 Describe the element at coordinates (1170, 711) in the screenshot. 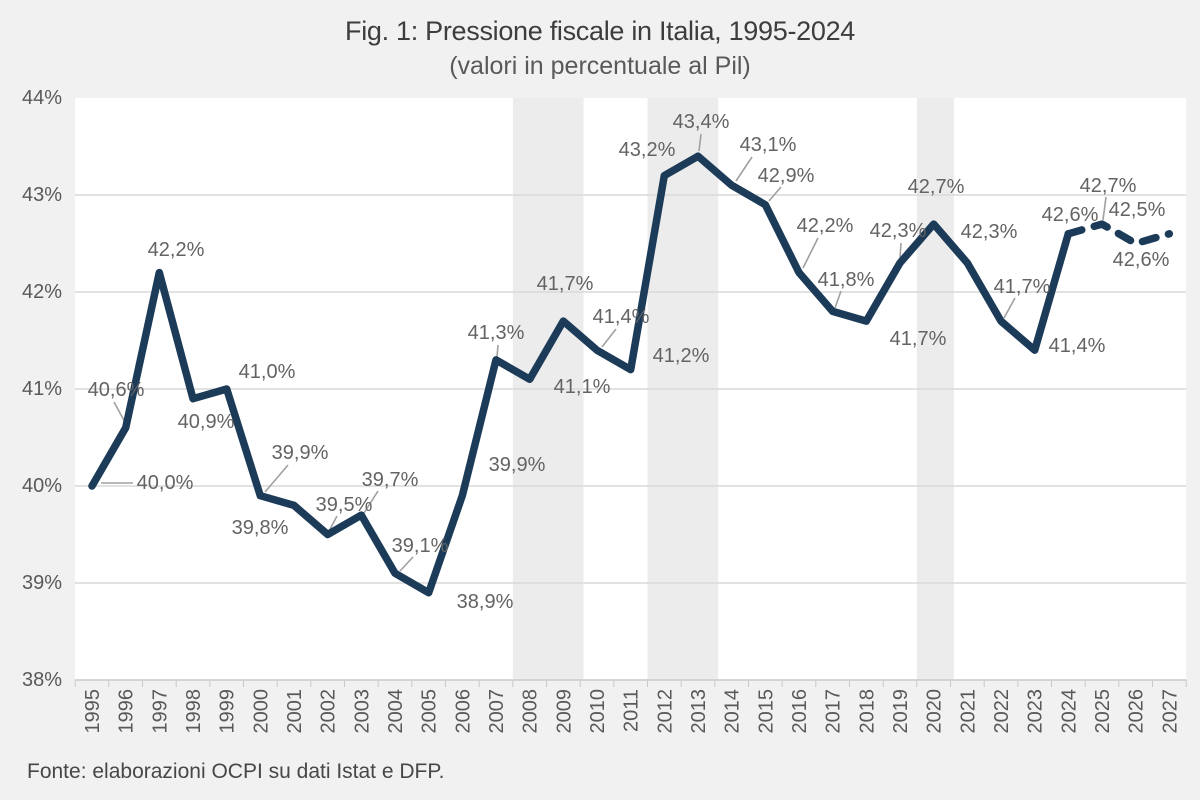

I see `x-axis-label-2027: 2027` at that location.